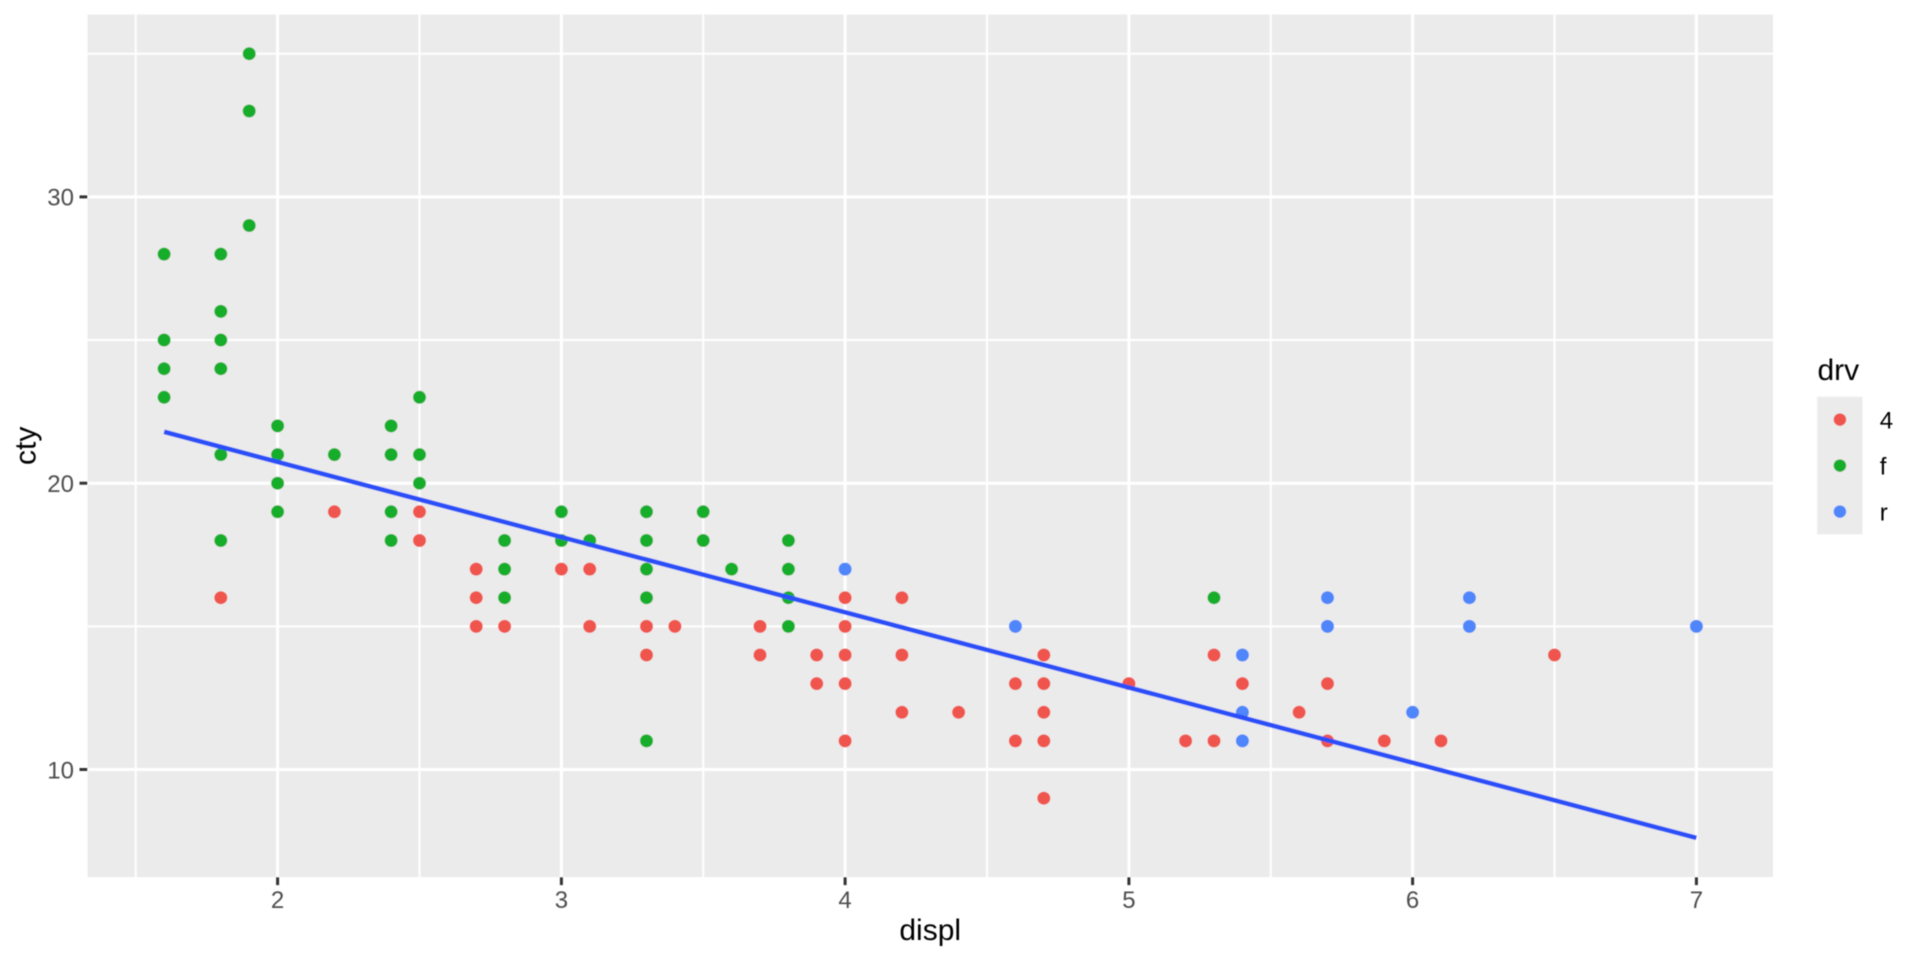  Describe the element at coordinates (1884, 512) in the screenshot. I see `svg-text: r` at that location.